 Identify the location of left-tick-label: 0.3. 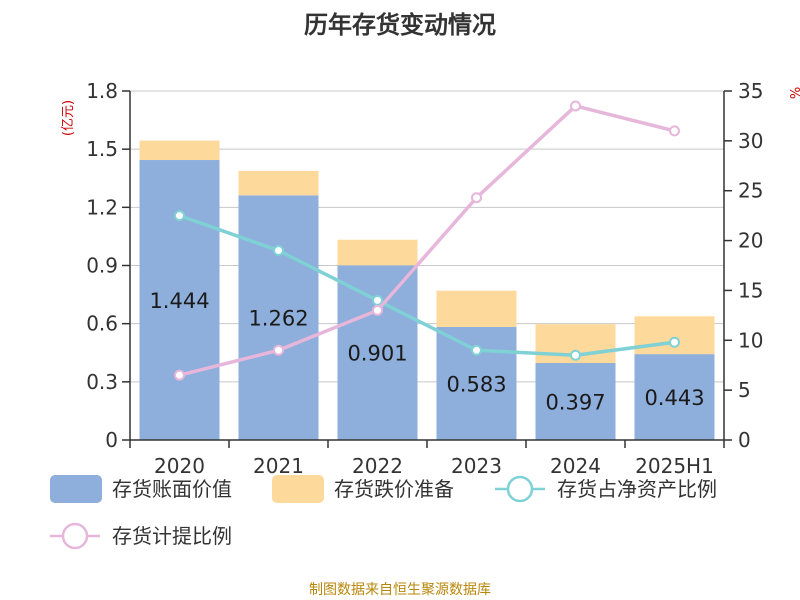
(102, 382).